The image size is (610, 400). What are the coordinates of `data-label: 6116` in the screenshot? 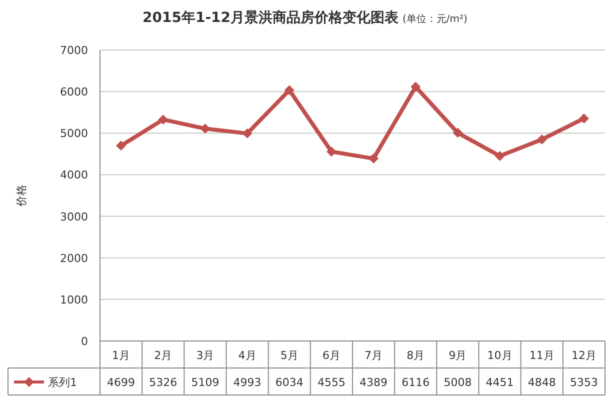 It's located at (416, 382).